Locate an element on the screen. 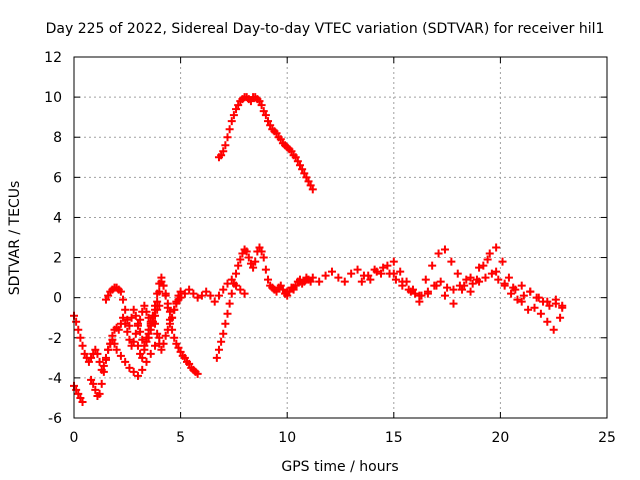 The width and height of the screenshot is (640, 480). y-tick-label: 4 is located at coordinates (57, 218).